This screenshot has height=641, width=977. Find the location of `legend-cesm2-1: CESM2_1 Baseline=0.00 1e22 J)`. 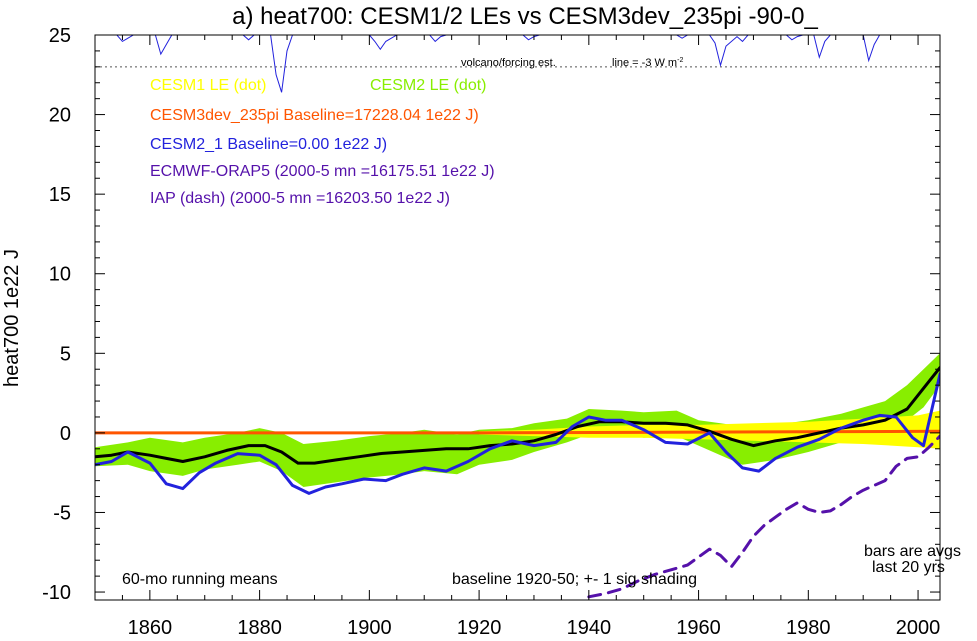

legend-cesm2-1: CESM2_1 Baseline=0.00 1e22 J) is located at coordinates (268, 144).